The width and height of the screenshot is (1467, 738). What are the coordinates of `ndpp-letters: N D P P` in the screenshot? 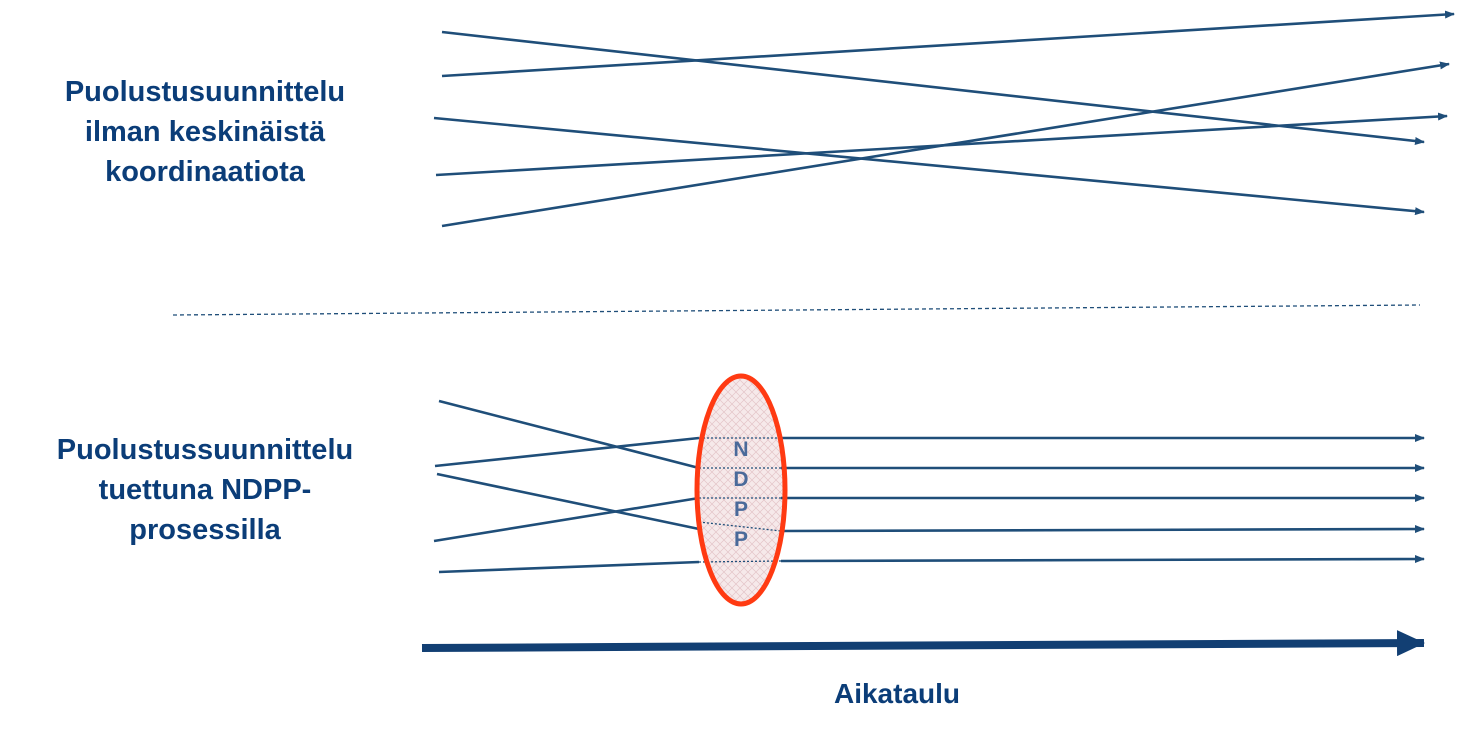 It's located at (740, 494).